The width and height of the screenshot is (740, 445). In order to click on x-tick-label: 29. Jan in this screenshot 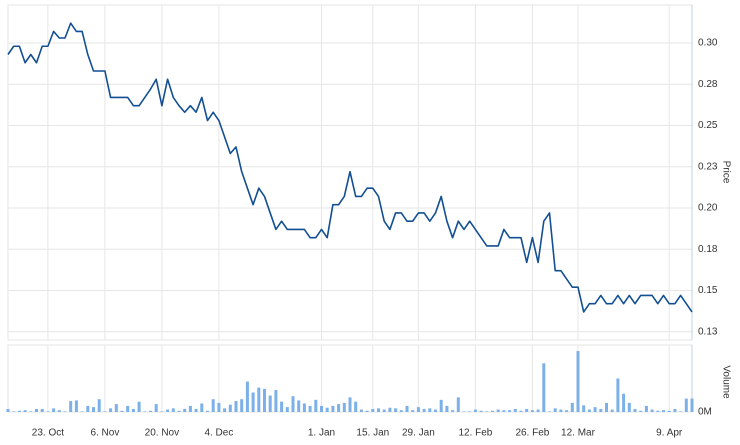, I will do `click(418, 433)`.